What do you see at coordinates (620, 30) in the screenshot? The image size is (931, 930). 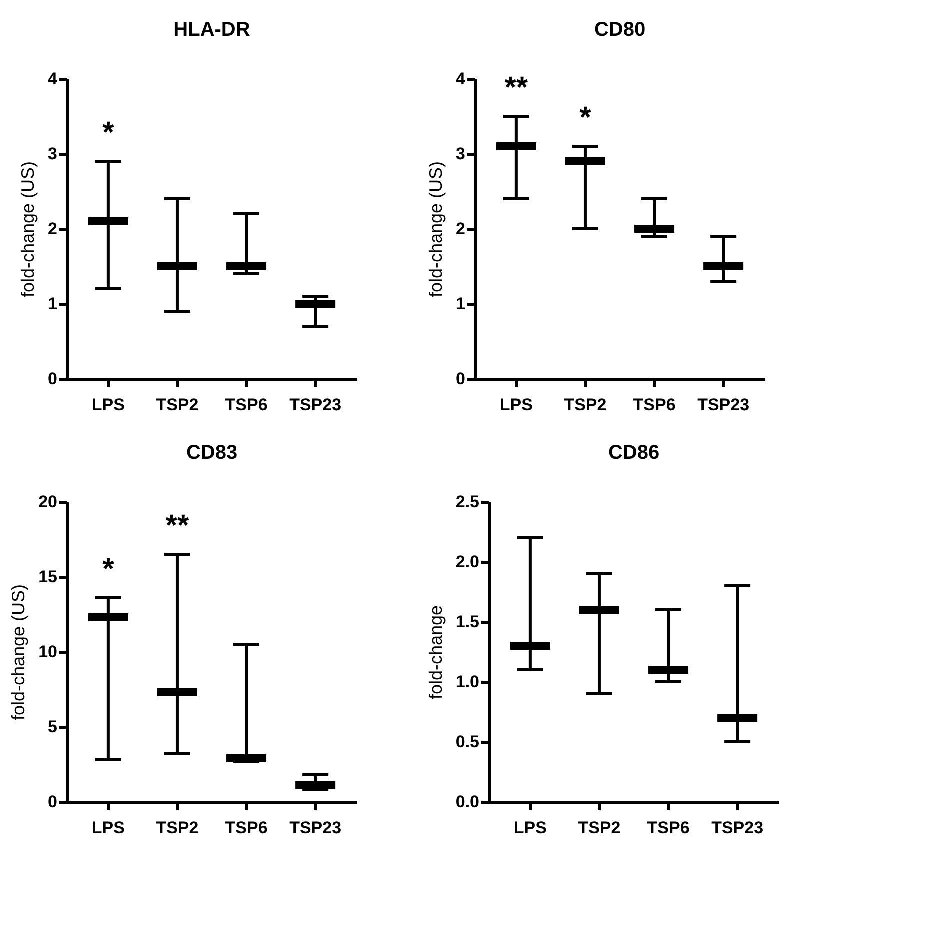 I see `chart-title: CD80` at bounding box center [620, 30].